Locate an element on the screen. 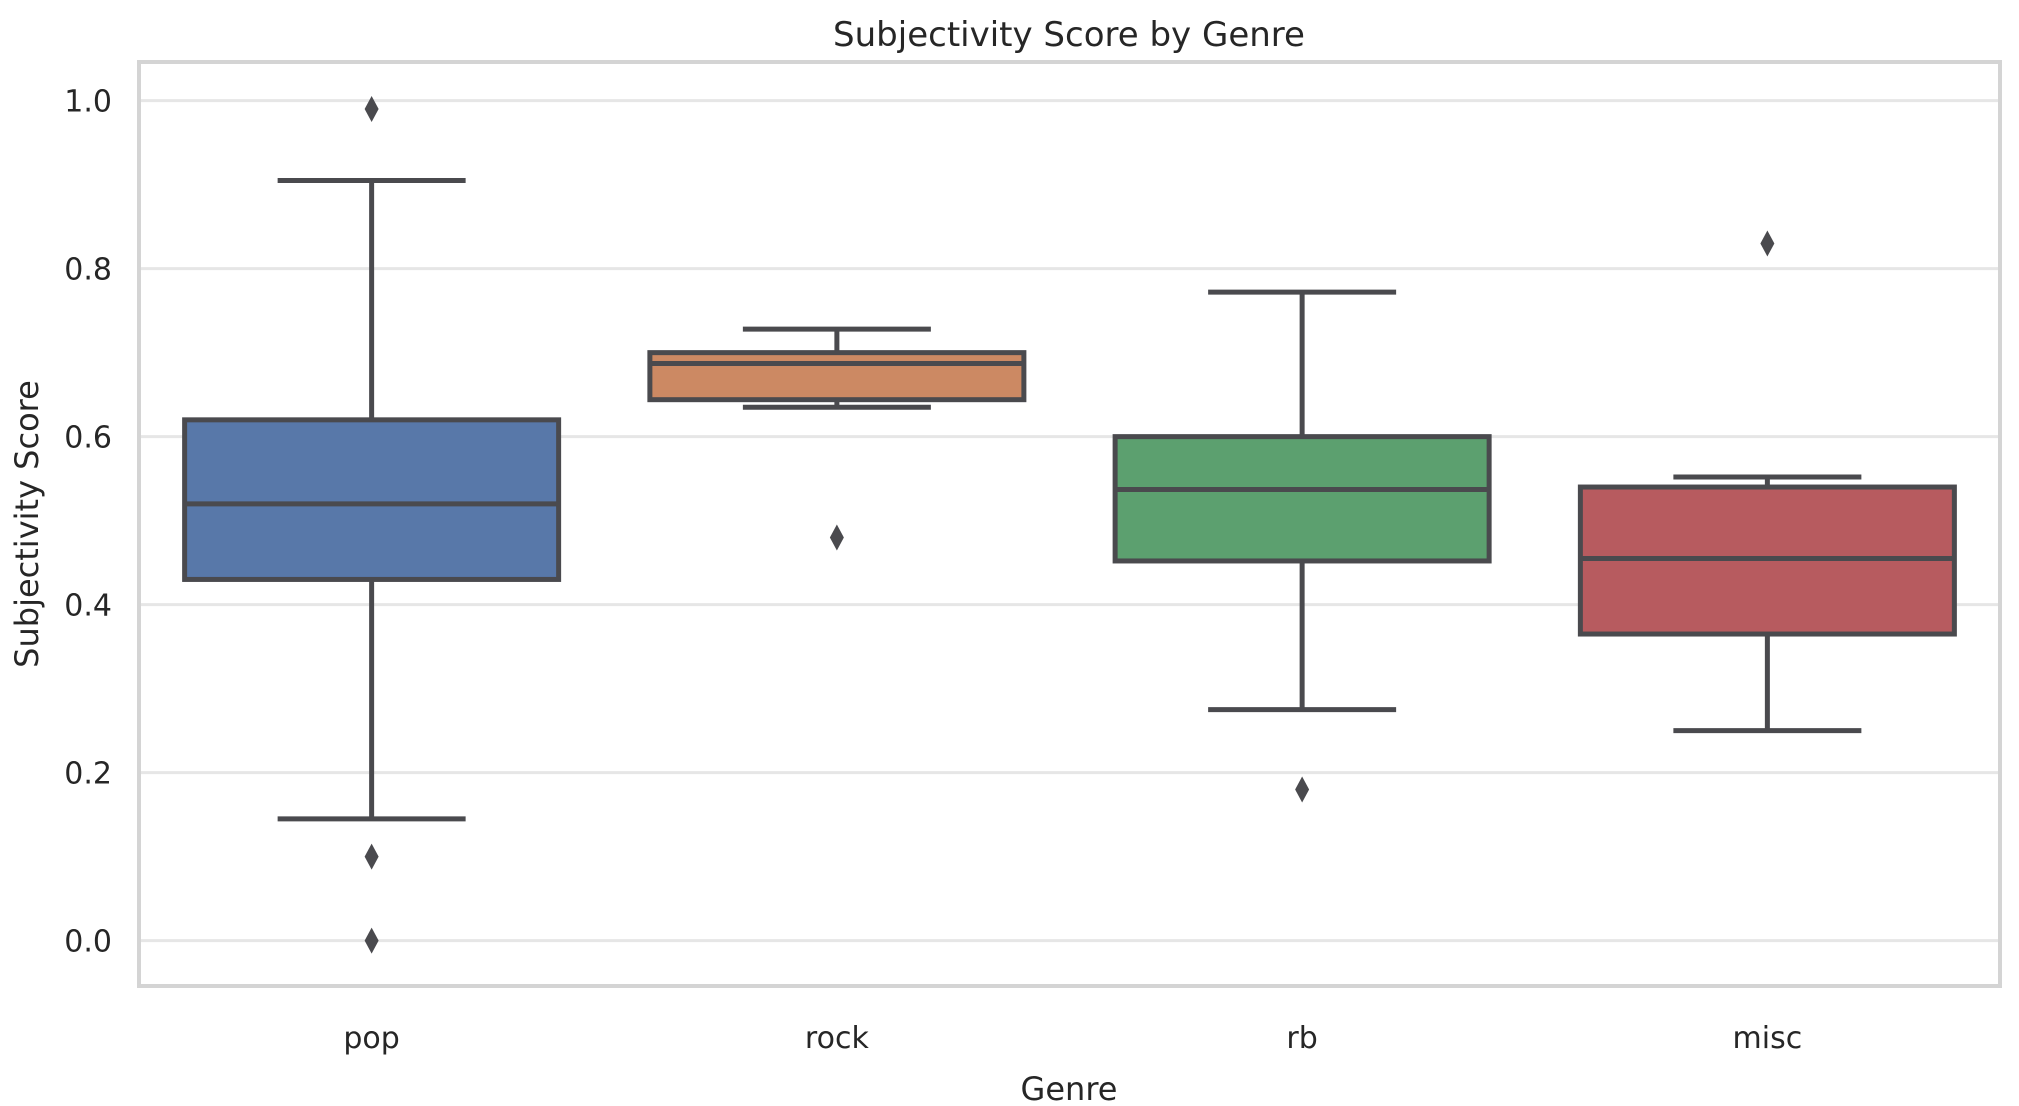 Image resolution: width=2019 pixels, height=1106 pixels. y-tick-label: 0.0 is located at coordinates (88, 942).